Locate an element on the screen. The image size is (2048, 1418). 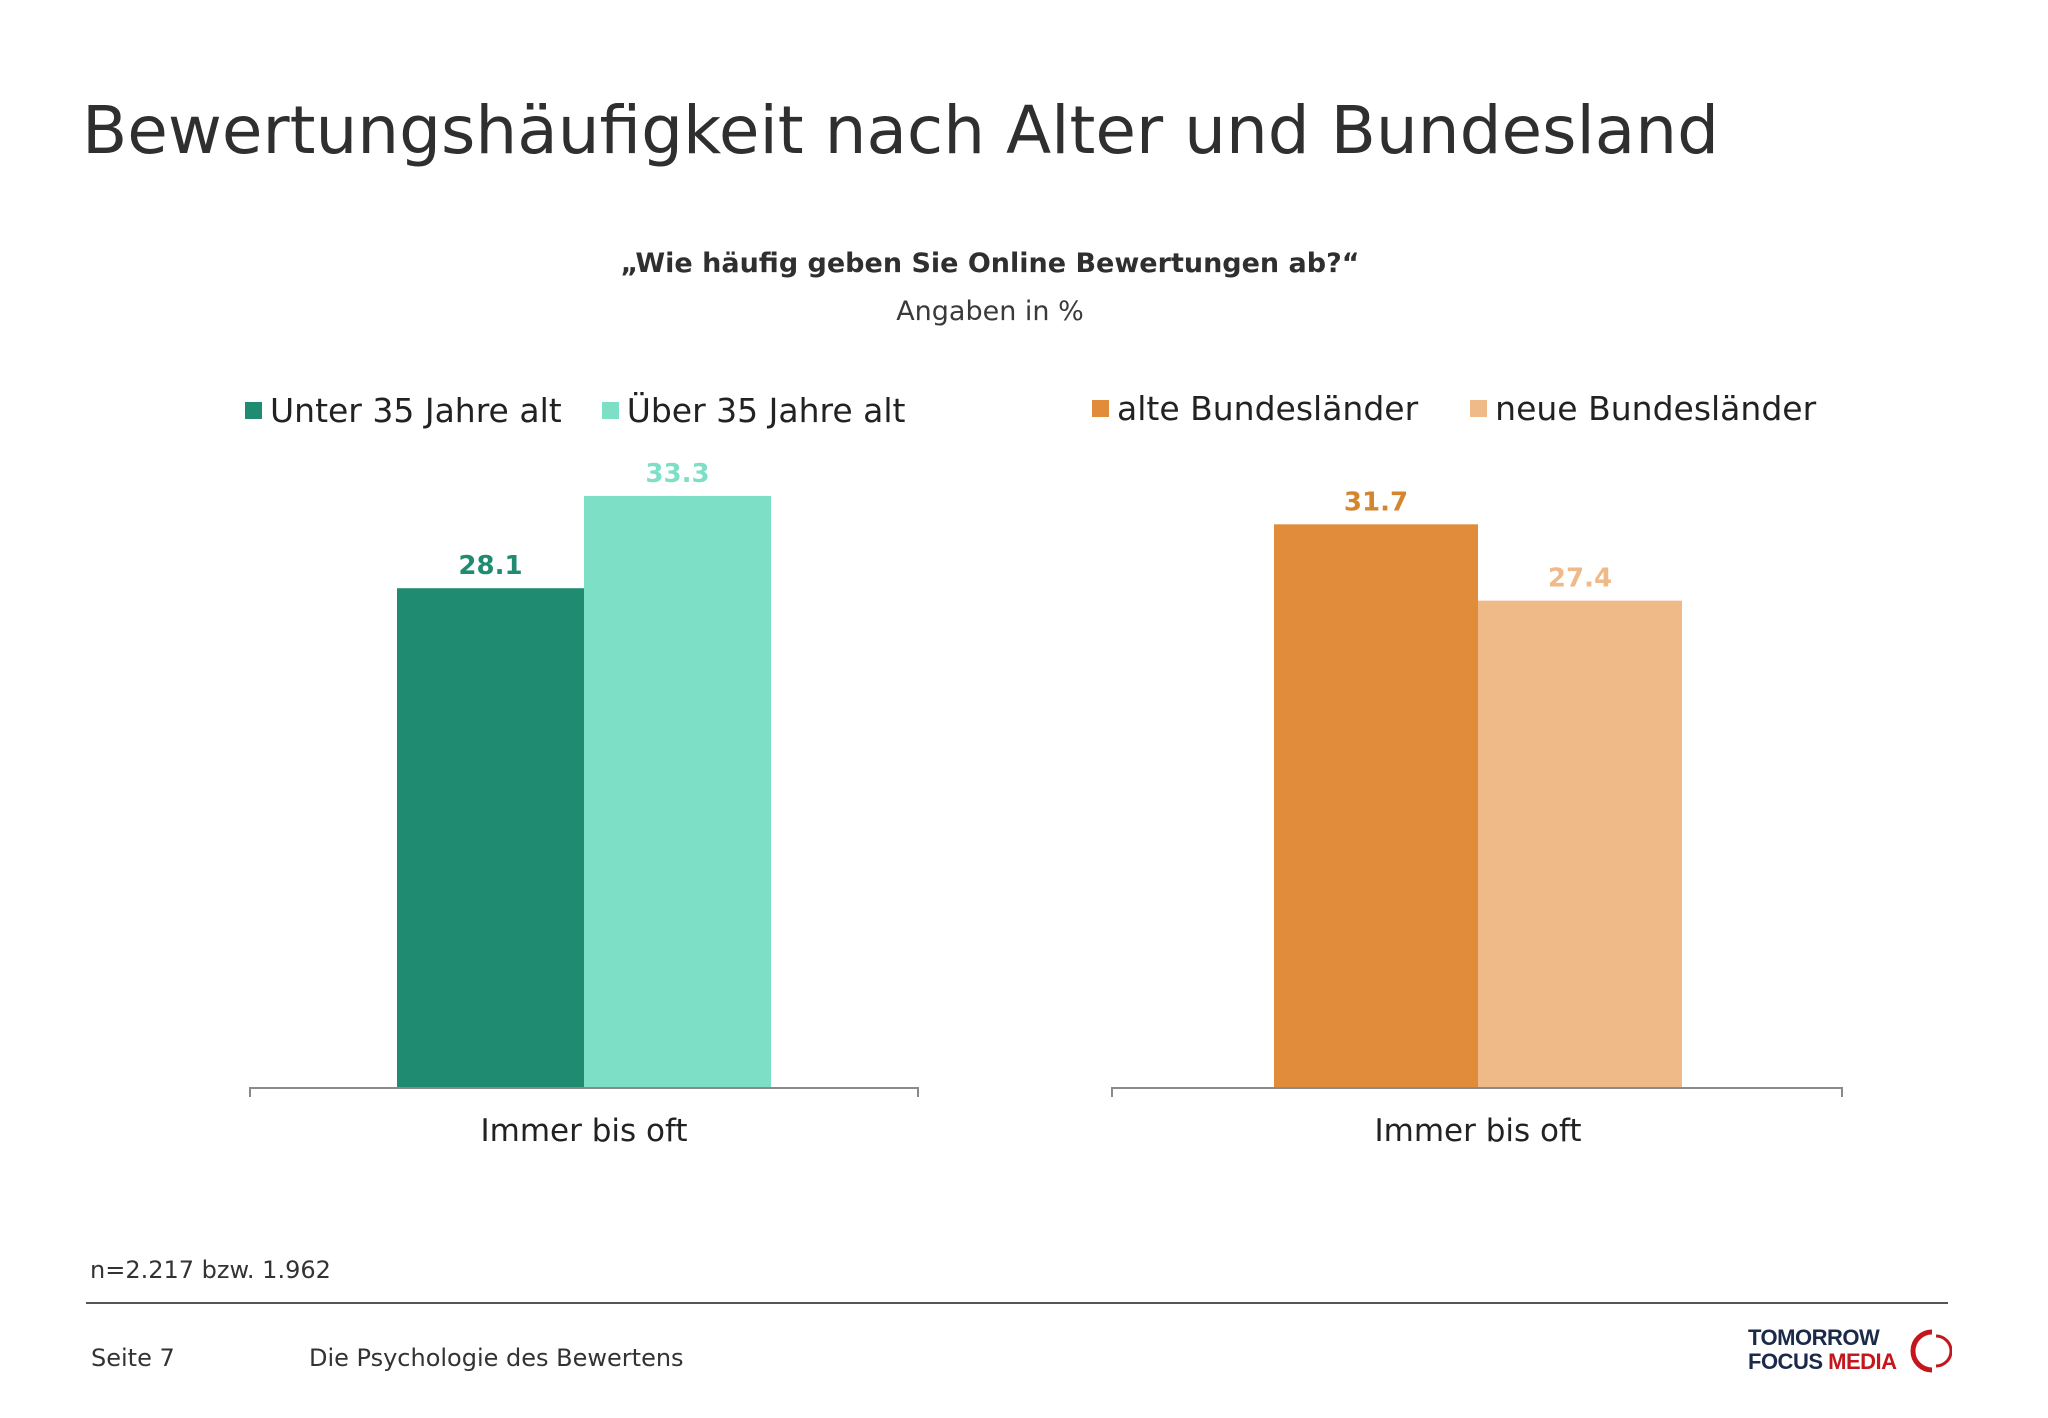
category-label-chart2: Immer bis oft is located at coordinates (1478, 1131).